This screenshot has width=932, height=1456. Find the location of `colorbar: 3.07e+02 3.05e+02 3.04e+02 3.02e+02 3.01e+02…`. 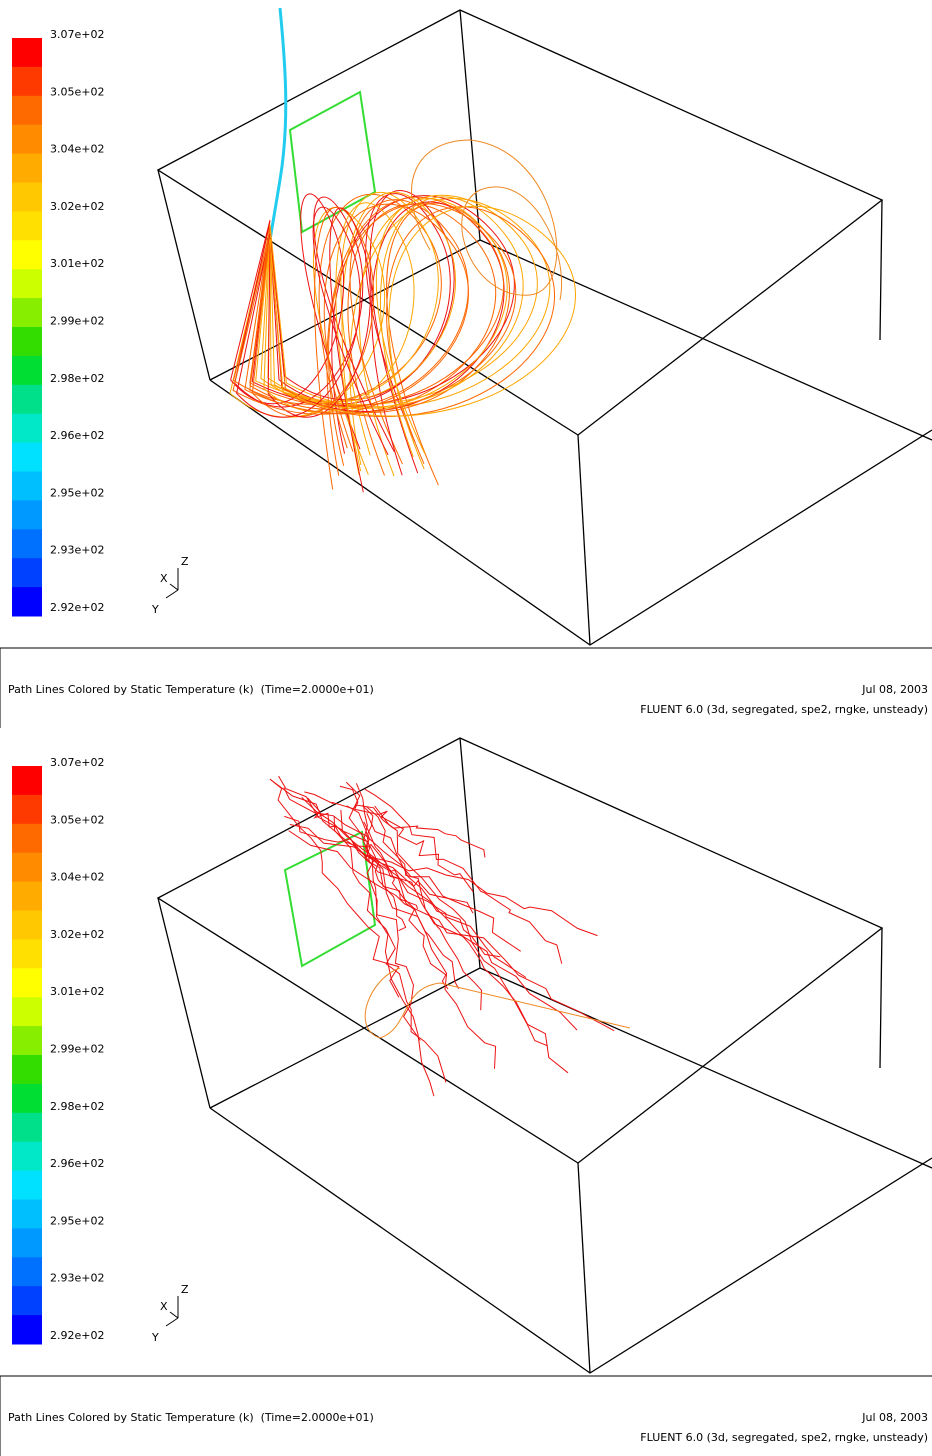

colorbar: 3.07e+02 3.05e+02 3.04e+02 3.02e+02 3.01e+02… is located at coordinates (58, 1050).